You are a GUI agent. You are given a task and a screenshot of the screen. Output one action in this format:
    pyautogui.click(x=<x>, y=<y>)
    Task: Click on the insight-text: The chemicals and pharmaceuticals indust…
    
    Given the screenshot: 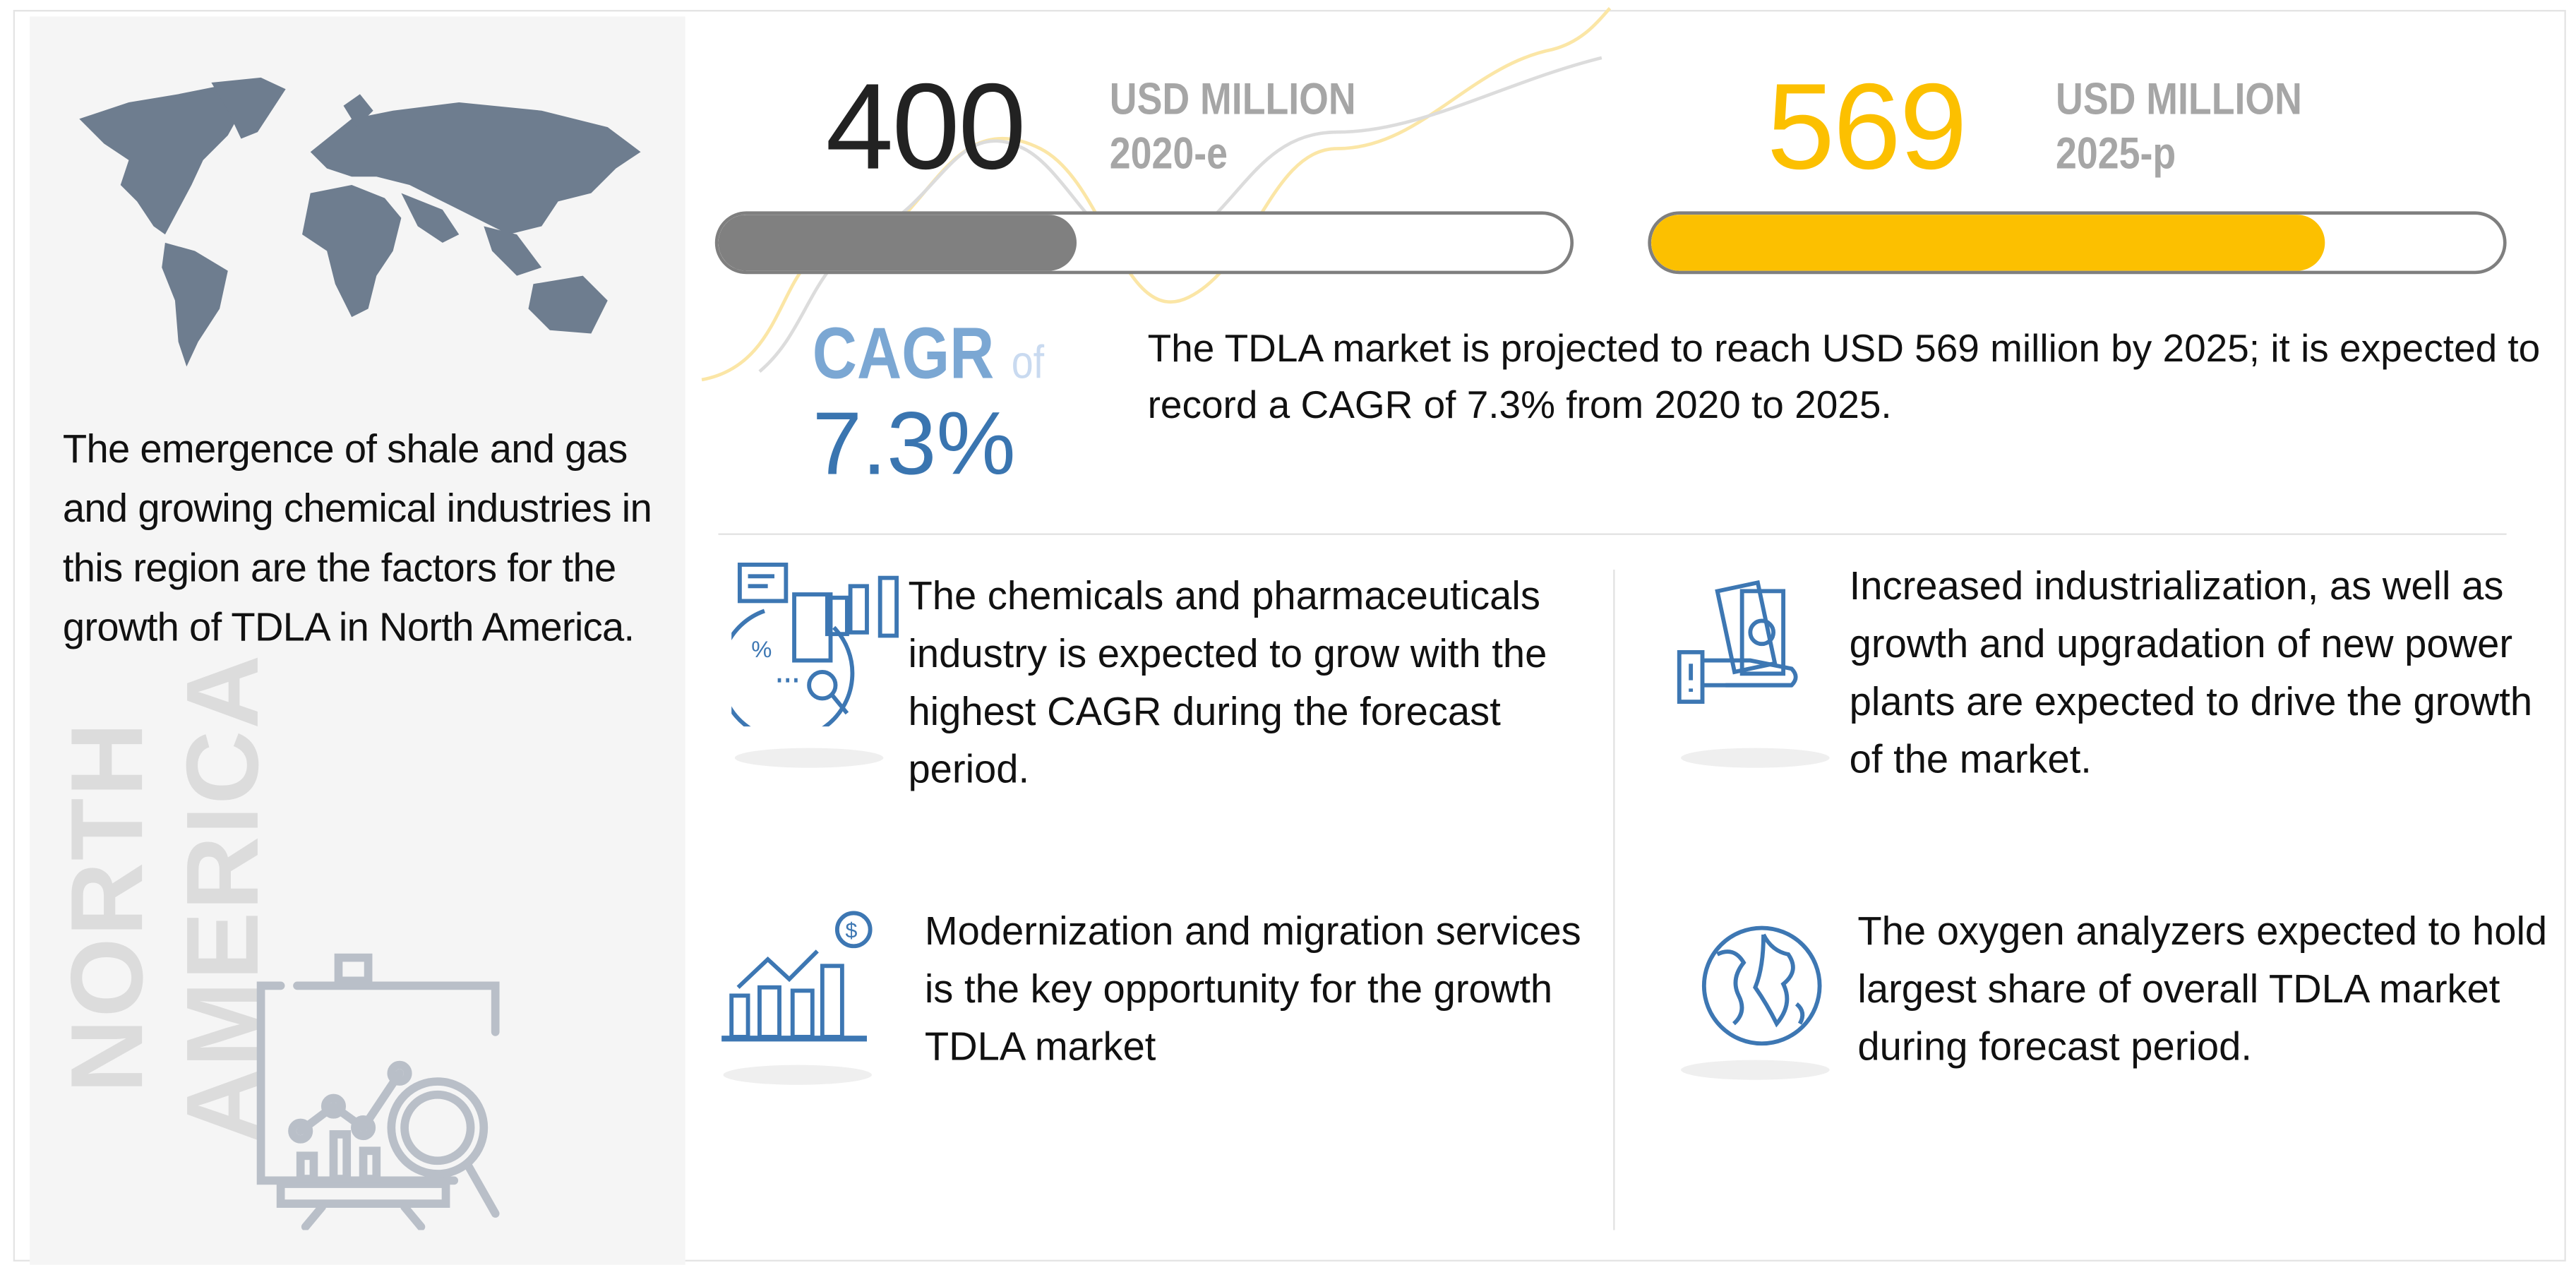 What is the action you would take?
    pyautogui.click(x=1227, y=684)
    